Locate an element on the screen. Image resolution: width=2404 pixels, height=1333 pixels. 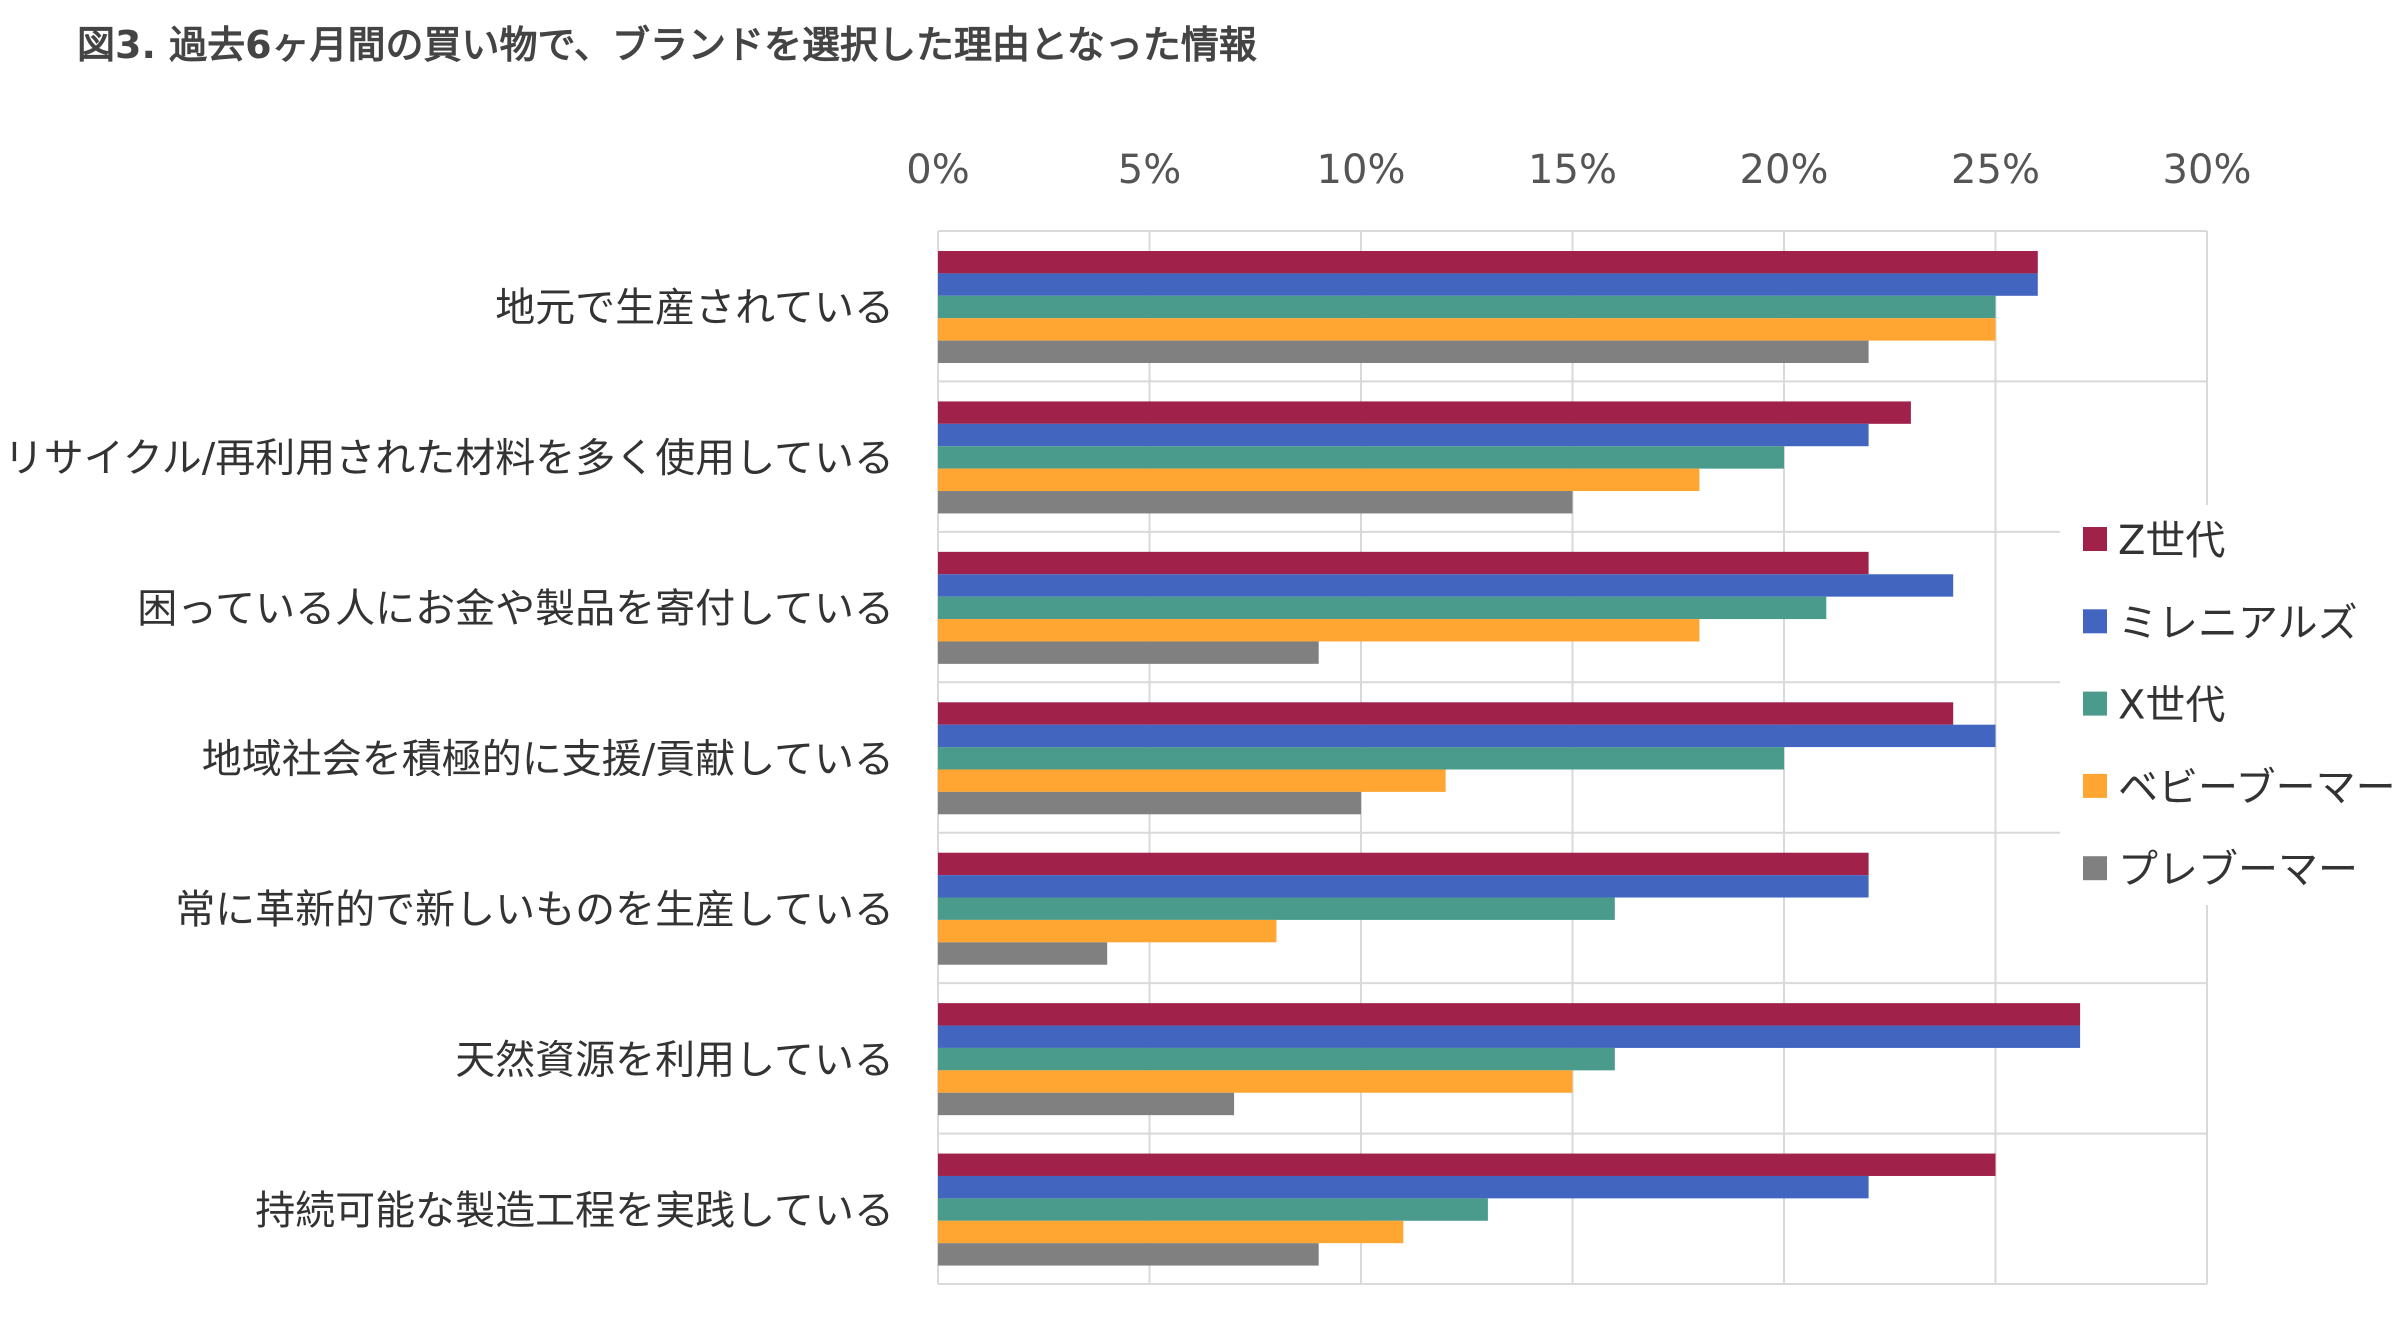
x-tick-label: 5% is located at coordinates (1149, 170).